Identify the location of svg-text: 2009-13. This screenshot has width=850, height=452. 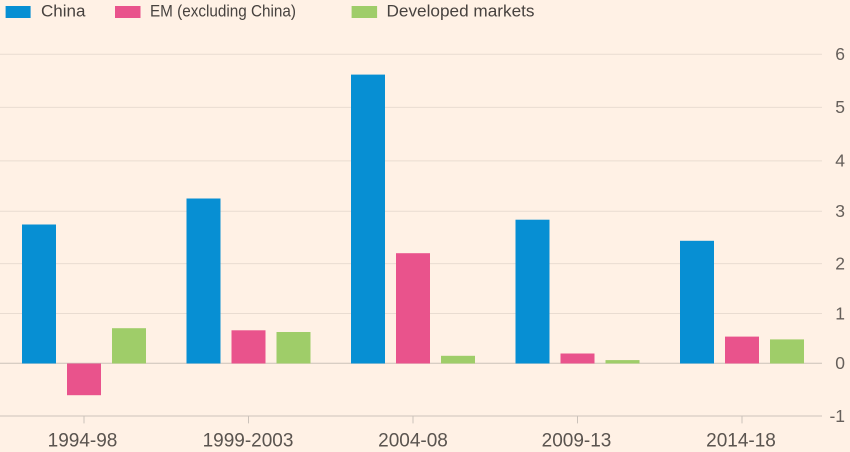
(577, 441).